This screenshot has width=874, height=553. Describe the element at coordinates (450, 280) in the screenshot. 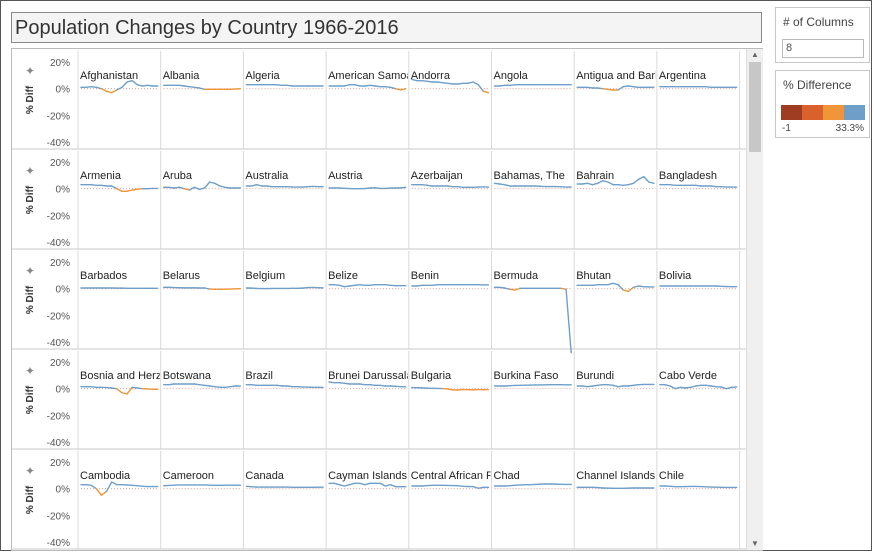

I see `country-panel: Benin` at that location.